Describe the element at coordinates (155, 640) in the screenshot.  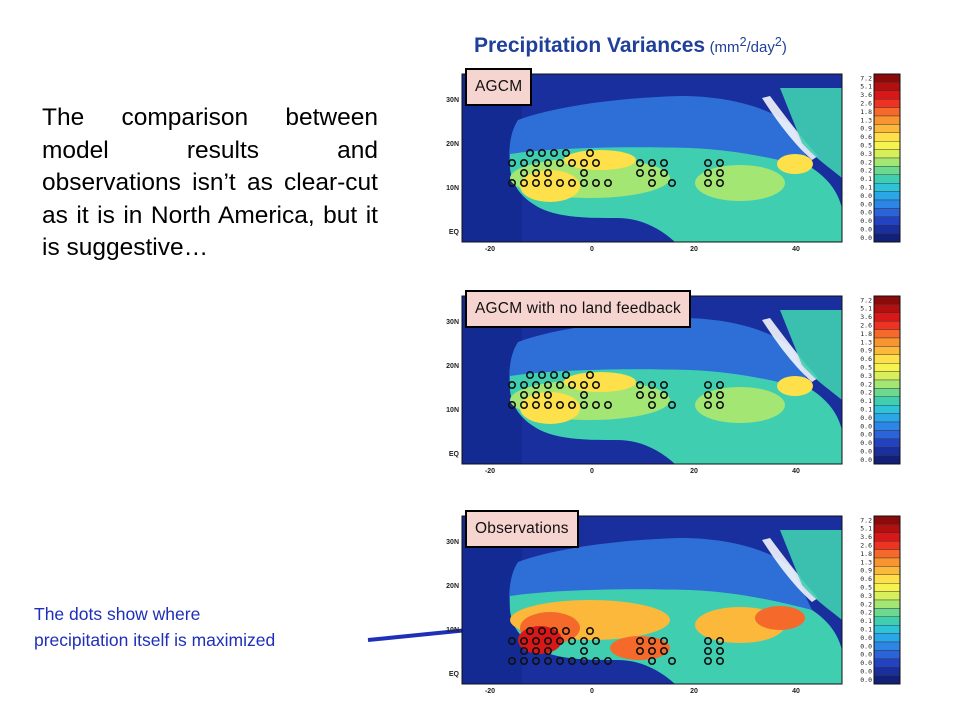
I see `dots-note-line2: precipitation itself is maximized` at that location.